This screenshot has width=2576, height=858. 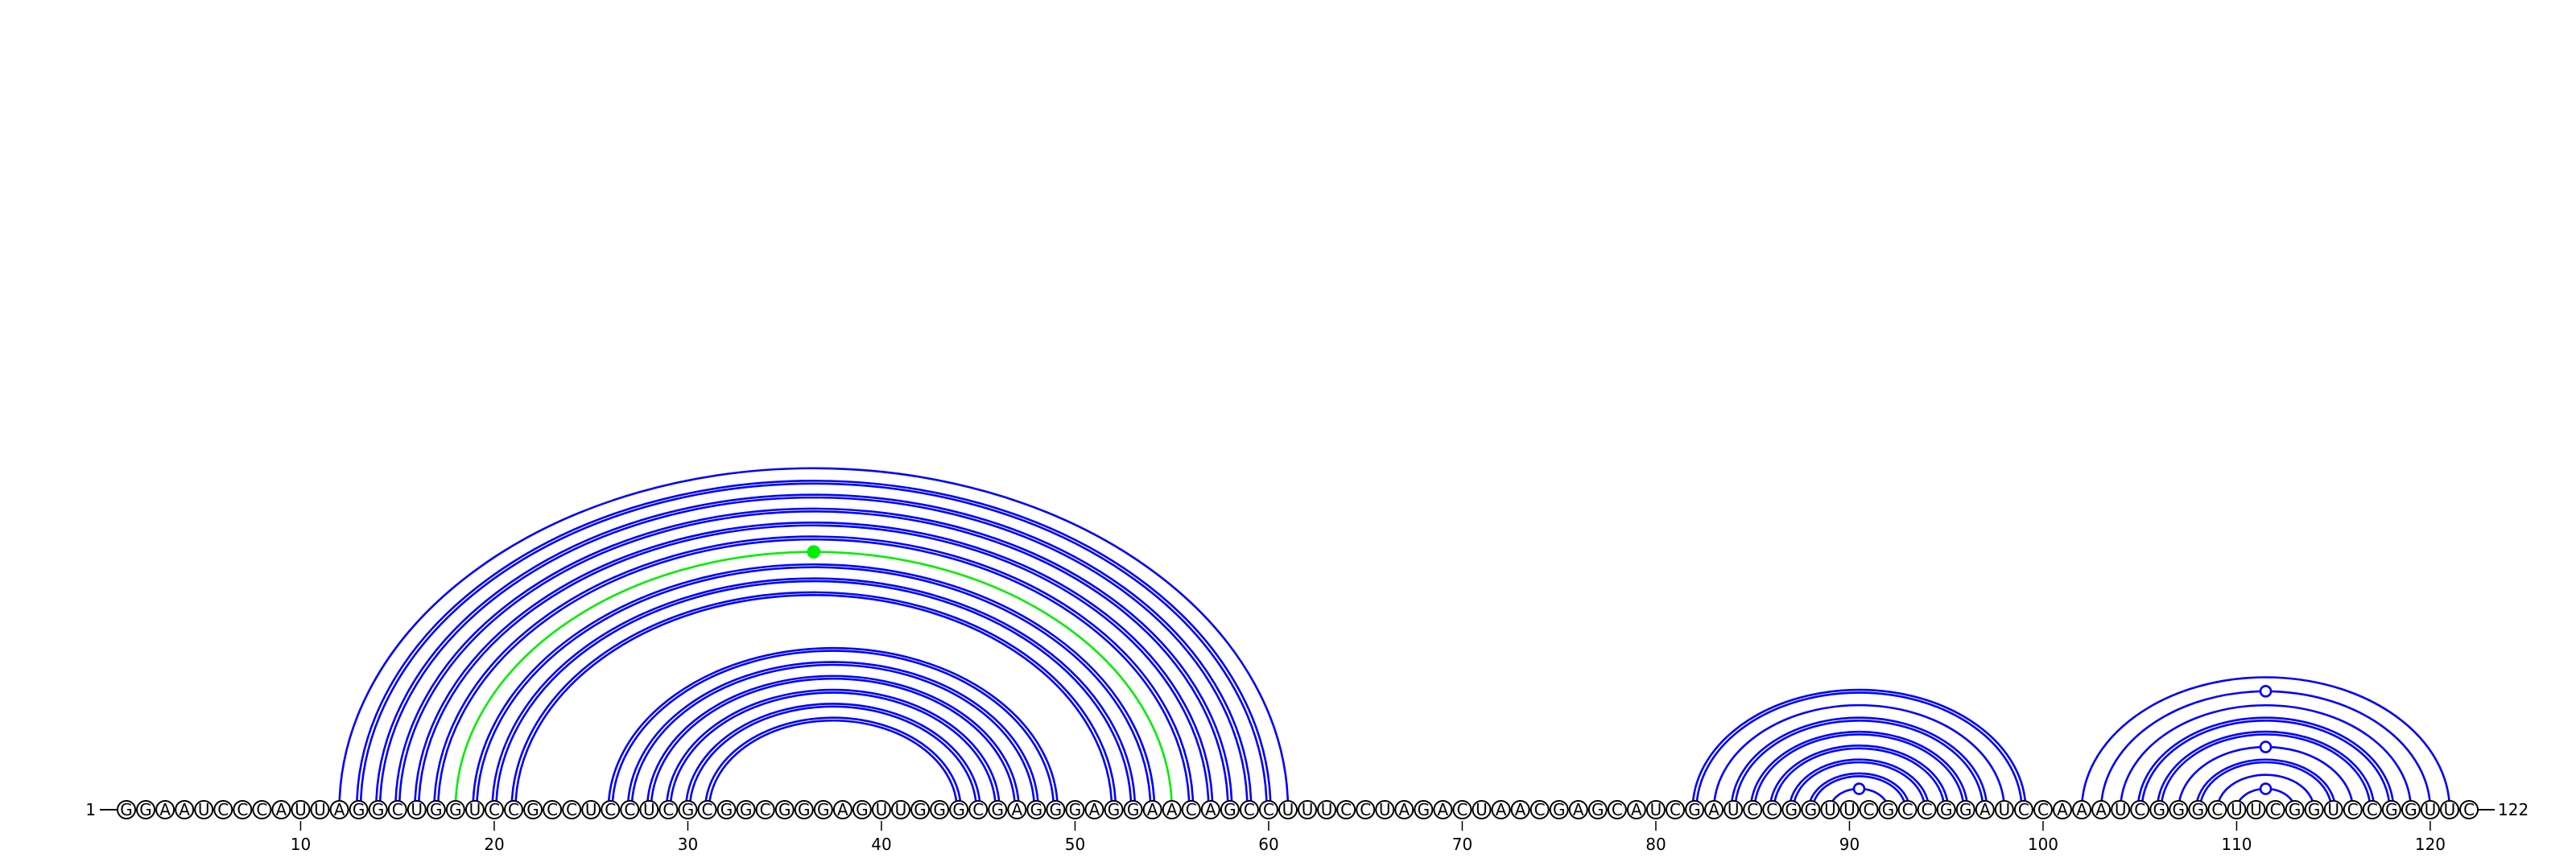 I want to click on tick-110: 110, so click(x=2236, y=837).